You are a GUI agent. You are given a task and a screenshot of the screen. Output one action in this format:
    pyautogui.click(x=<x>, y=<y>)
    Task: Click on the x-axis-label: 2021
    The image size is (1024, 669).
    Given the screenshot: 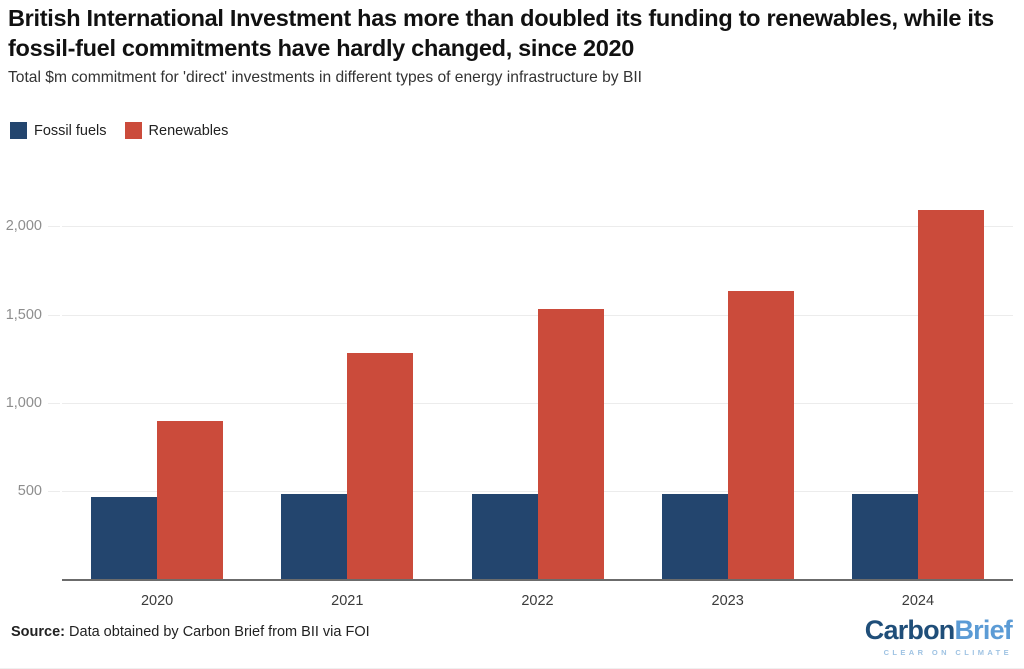 What is the action you would take?
    pyautogui.click(x=347, y=601)
    